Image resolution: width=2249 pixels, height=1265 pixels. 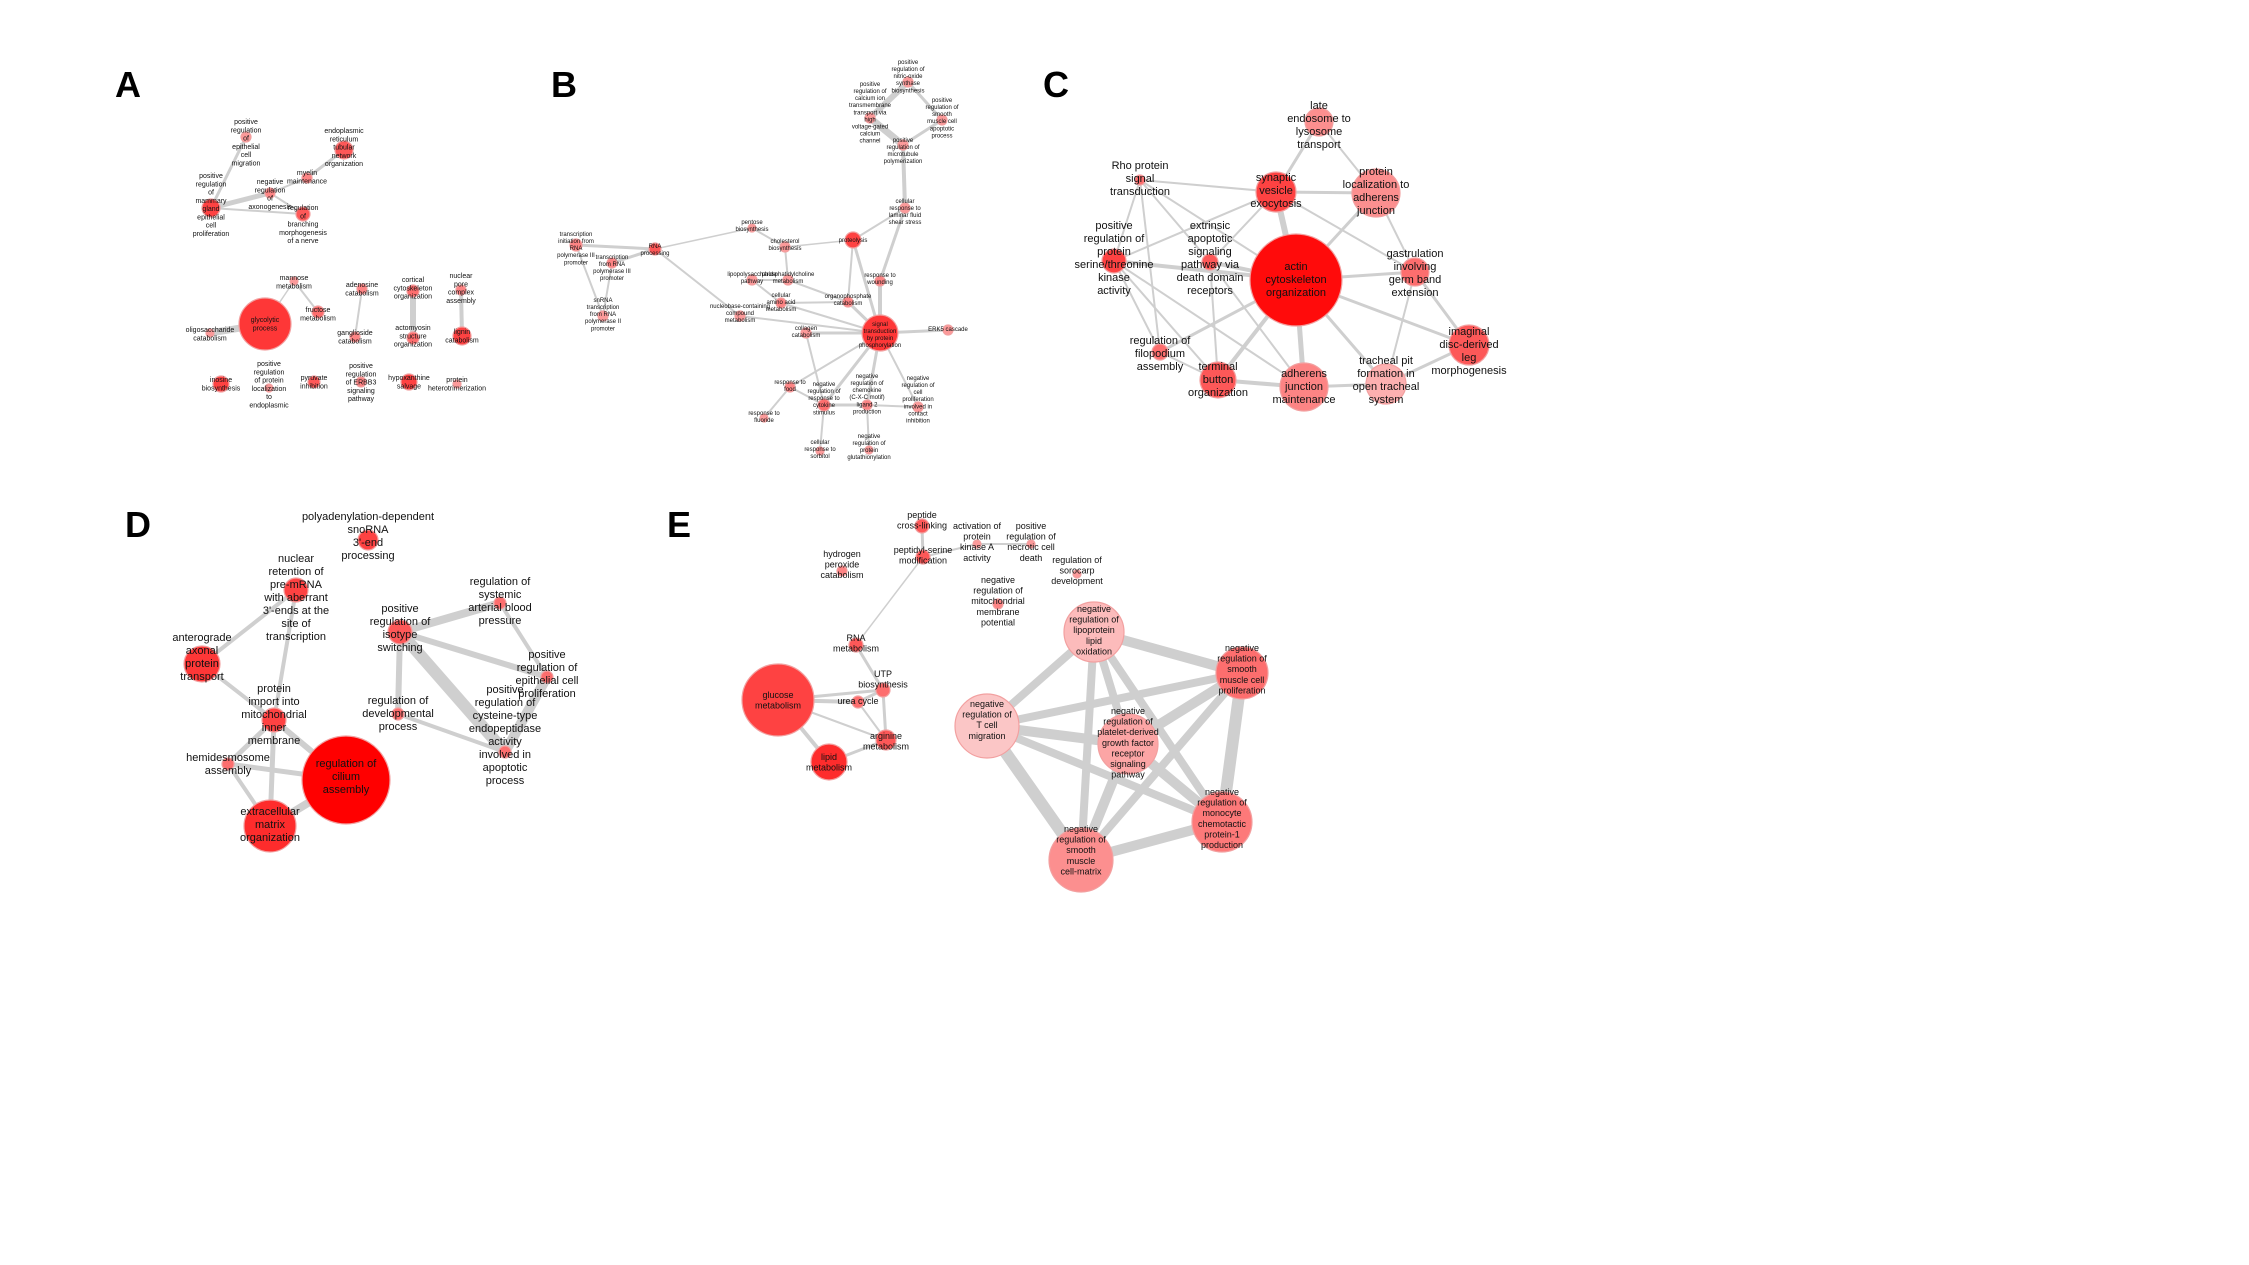 What do you see at coordinates (880, 279) in the screenshot?
I see `node-label-b18: response to wounding` at bounding box center [880, 279].